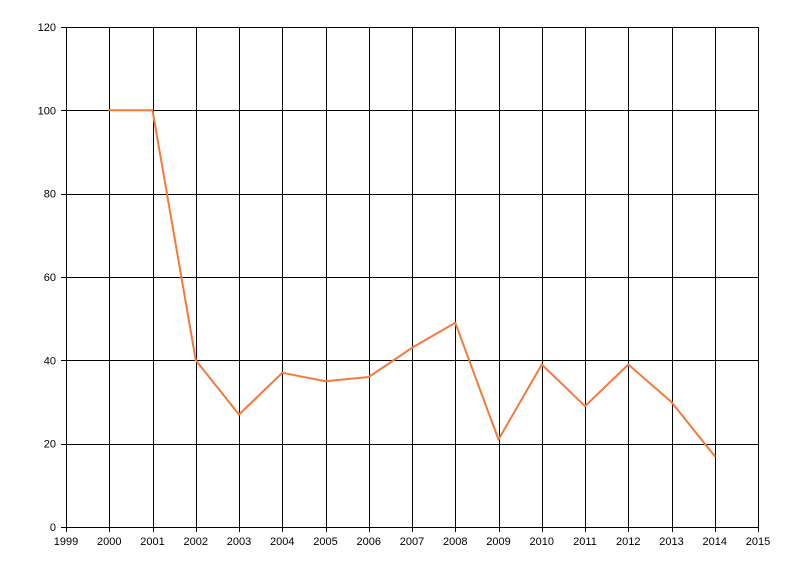 The width and height of the screenshot is (800, 576). What do you see at coordinates (585, 542) in the screenshot?
I see `x-tick-label: 2011` at bounding box center [585, 542].